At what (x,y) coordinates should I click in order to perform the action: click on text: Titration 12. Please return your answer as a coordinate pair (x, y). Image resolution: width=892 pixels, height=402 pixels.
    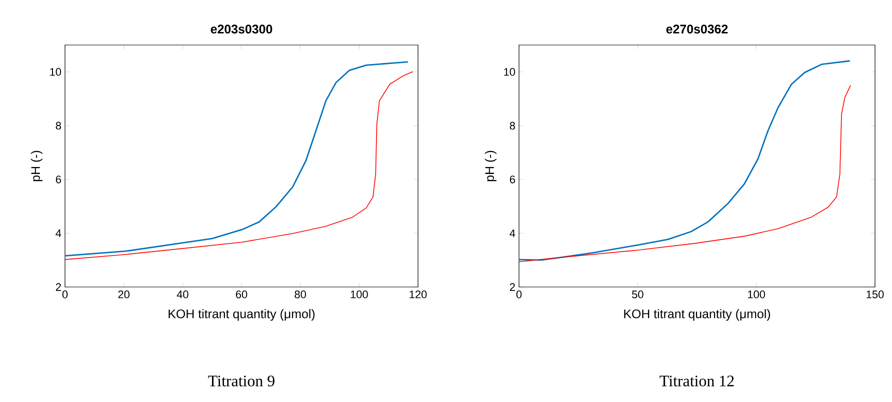
    Looking at the image, I should click on (697, 381).